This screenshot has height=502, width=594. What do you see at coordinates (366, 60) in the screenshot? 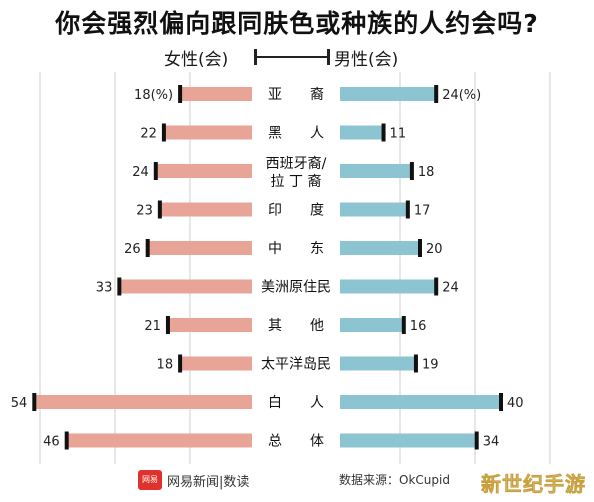
I see `legend-male: 男性(会)` at bounding box center [366, 60].